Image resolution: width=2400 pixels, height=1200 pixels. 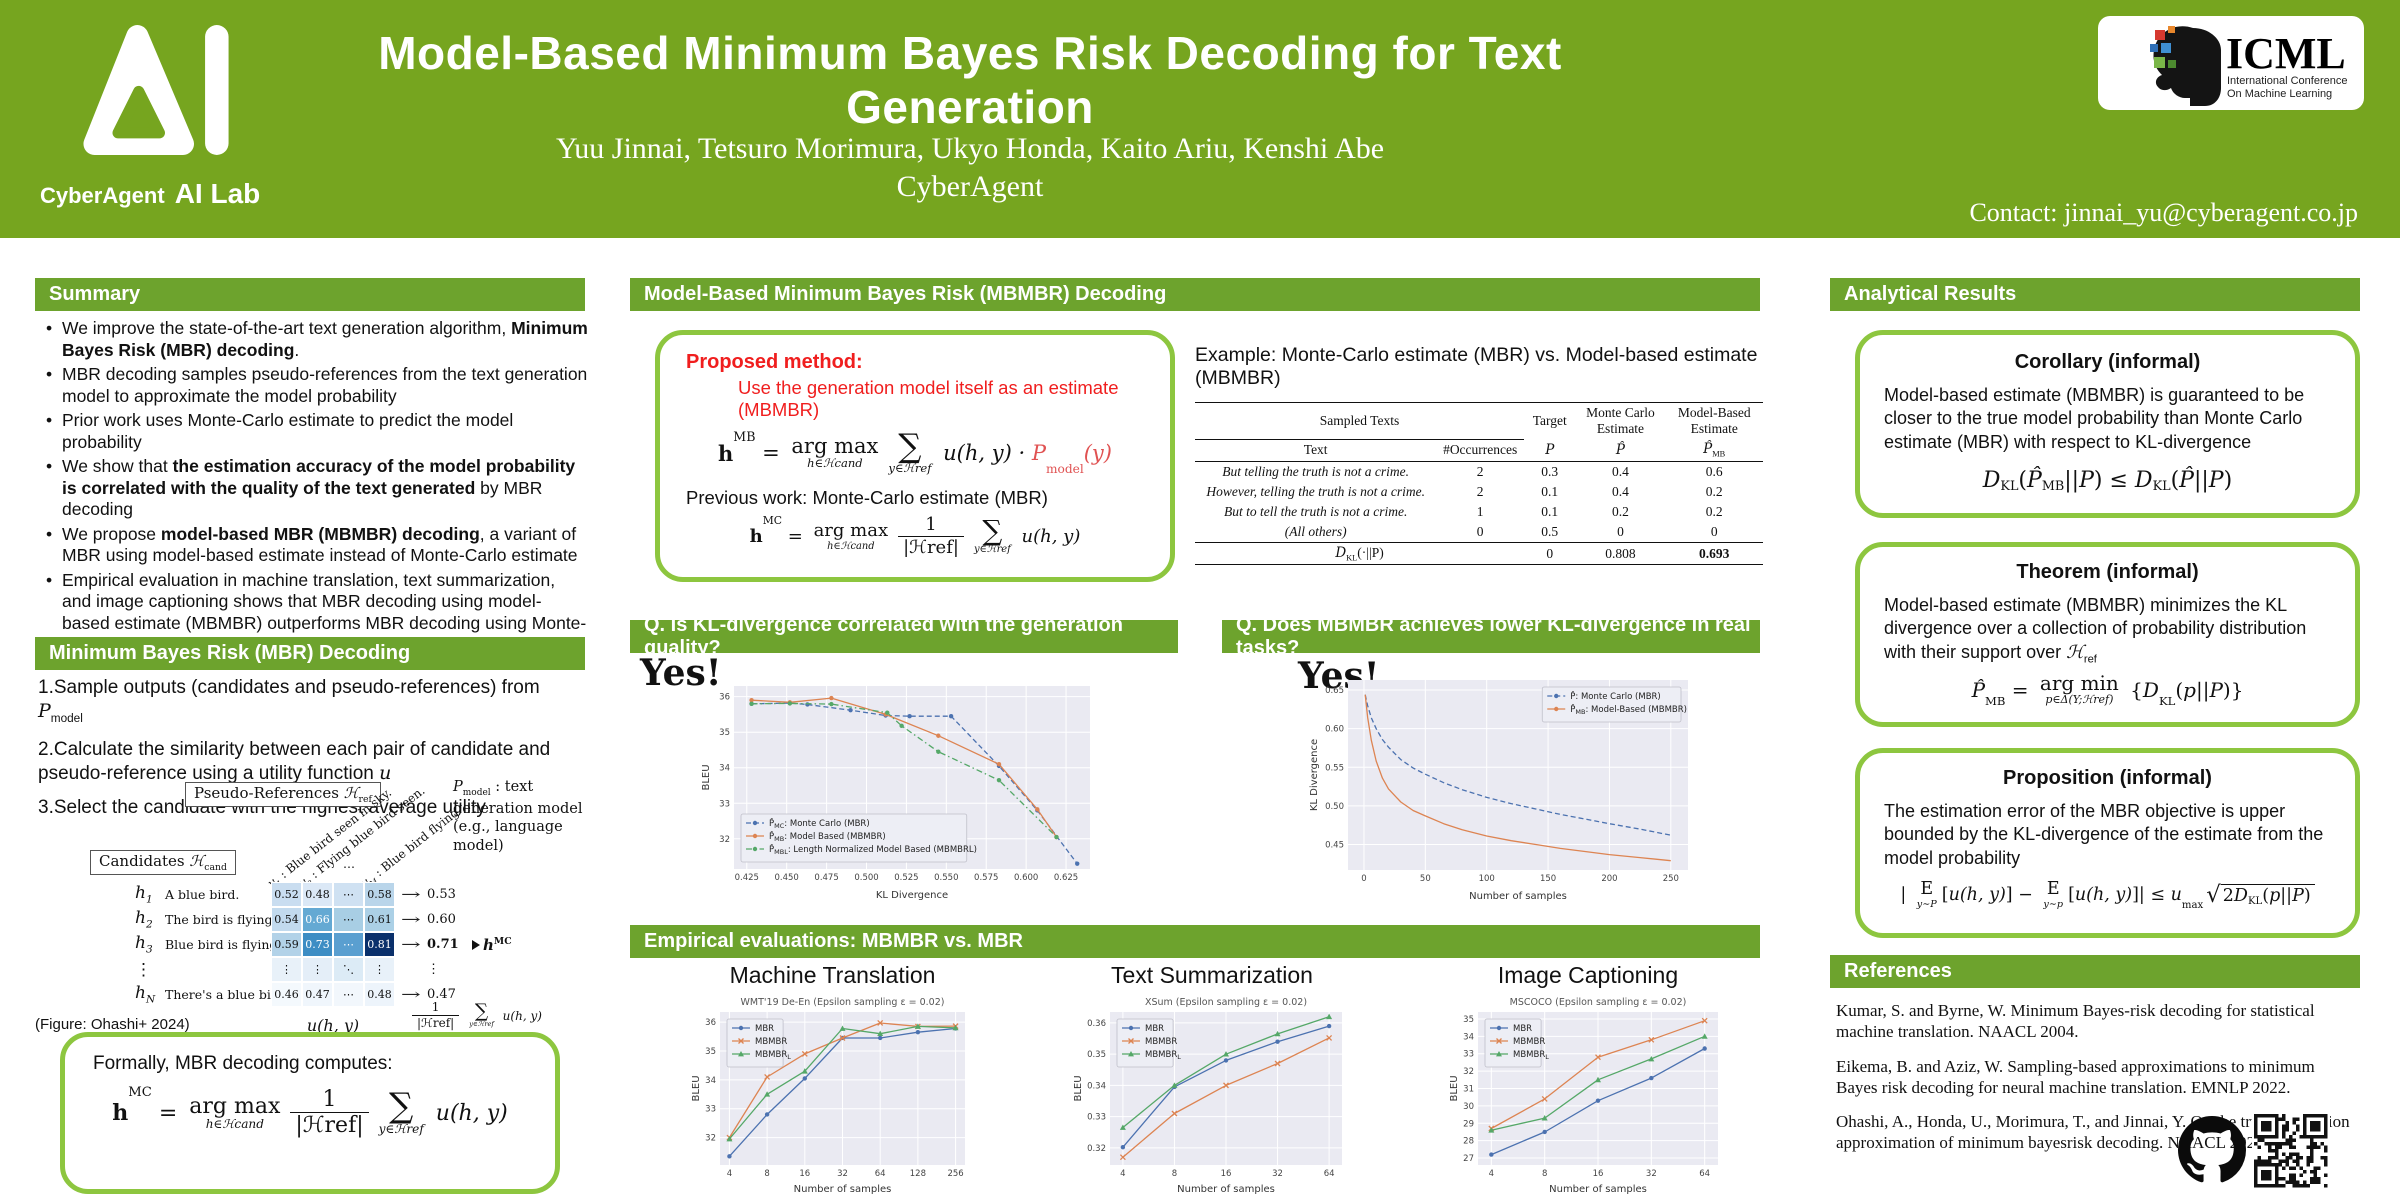 I want to click on svg-text: P̂MB: Model-Based (MBMBR), so click(x=1628, y=709).